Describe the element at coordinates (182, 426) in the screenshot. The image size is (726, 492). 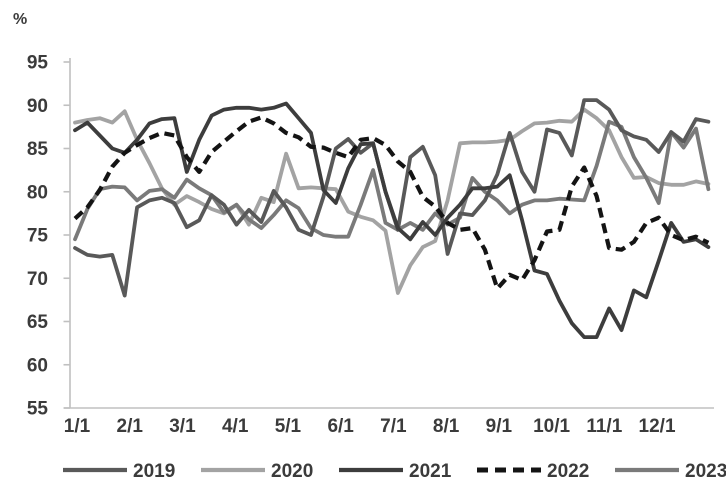
I see `x-axis-tick-label: 3/1` at that location.